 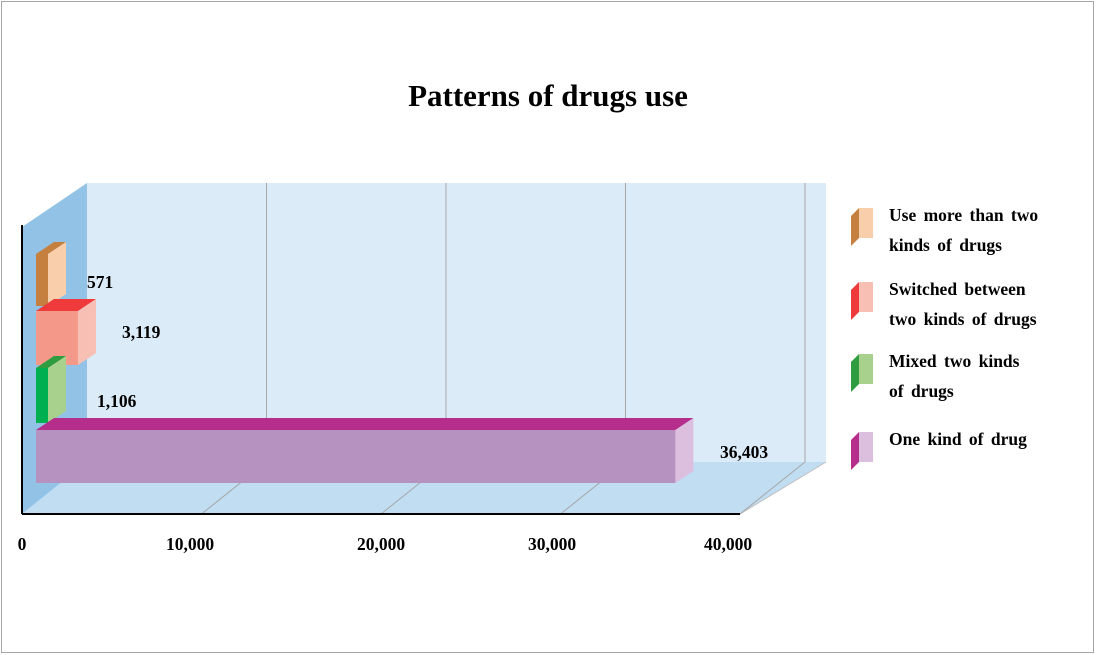 I want to click on legend-item: Mixed two kinds of drugs, so click(x=969, y=377).